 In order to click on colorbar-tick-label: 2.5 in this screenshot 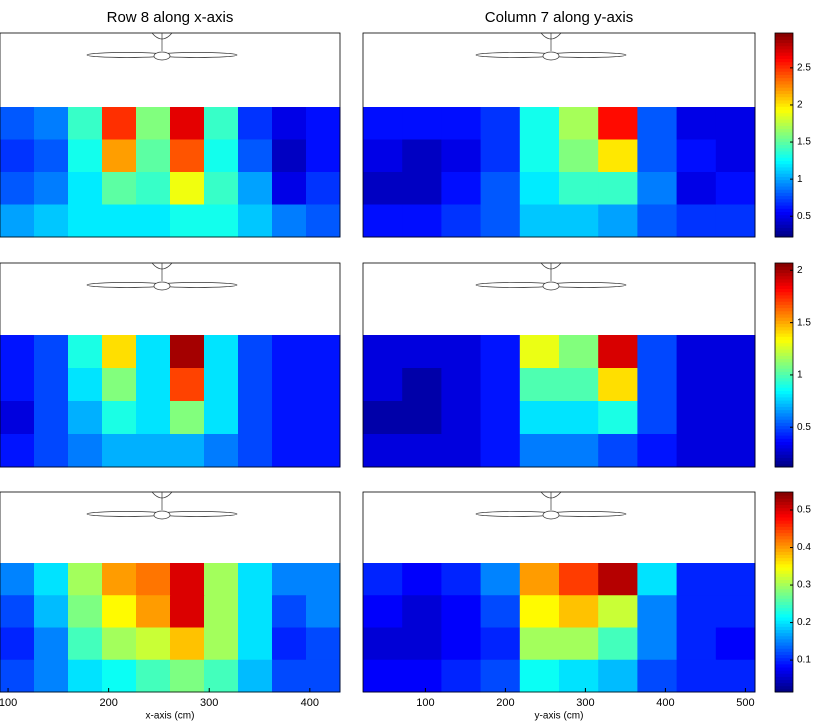, I will do `click(804, 68)`.